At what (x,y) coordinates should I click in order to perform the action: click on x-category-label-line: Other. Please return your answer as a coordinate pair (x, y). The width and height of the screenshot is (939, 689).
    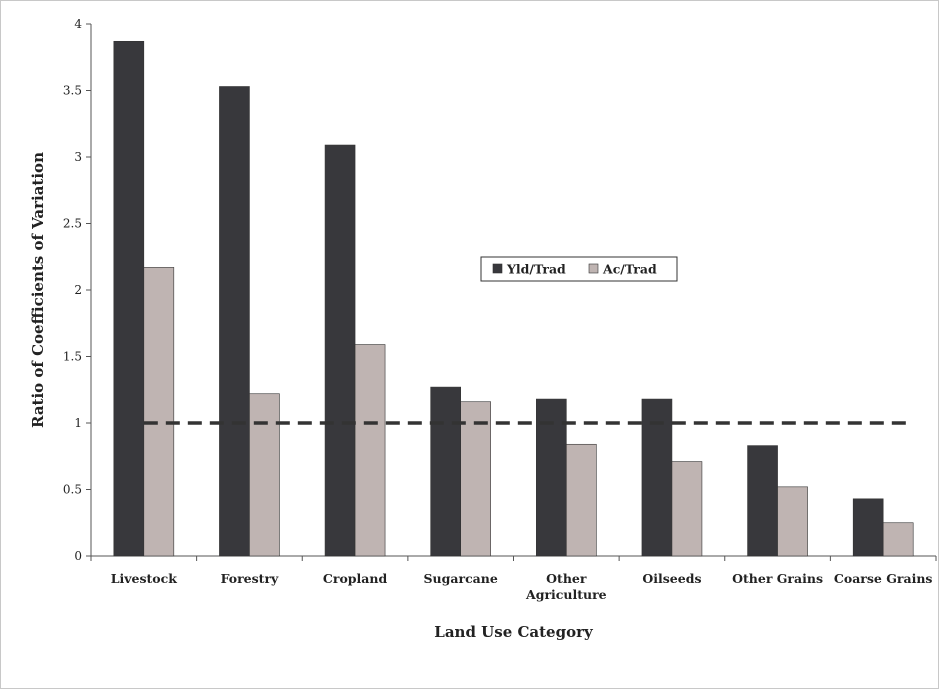
    Looking at the image, I should click on (566, 578).